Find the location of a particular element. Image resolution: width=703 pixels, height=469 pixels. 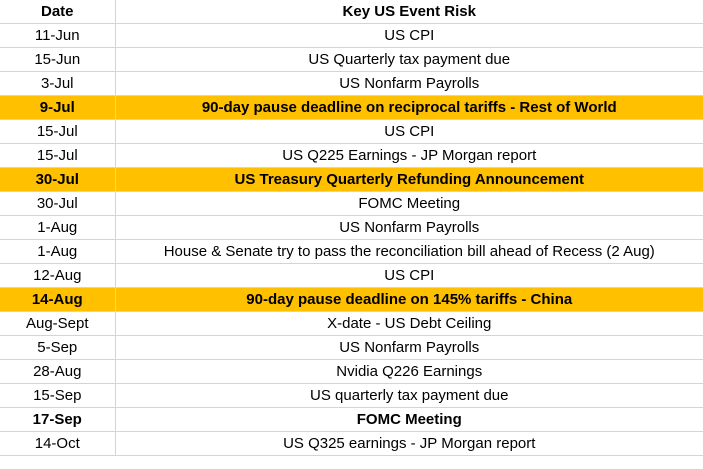

date-cell: 15-Jun is located at coordinates (58, 59).